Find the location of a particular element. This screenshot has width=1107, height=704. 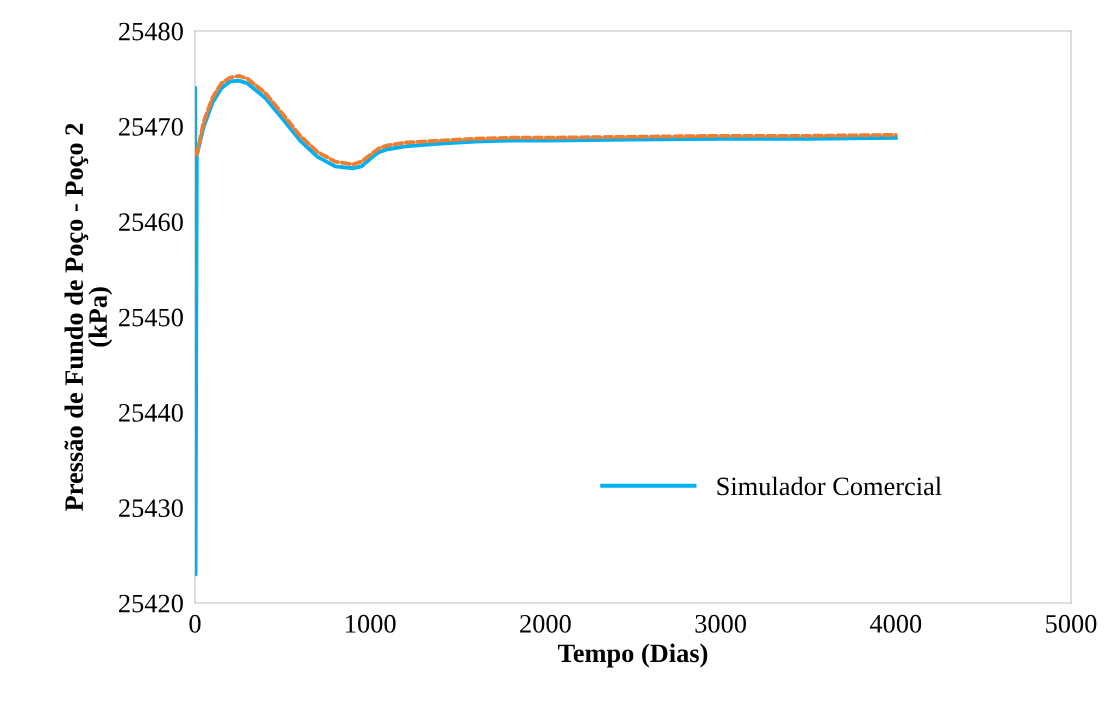

y-tick-label: 25450 is located at coordinates (151, 317).